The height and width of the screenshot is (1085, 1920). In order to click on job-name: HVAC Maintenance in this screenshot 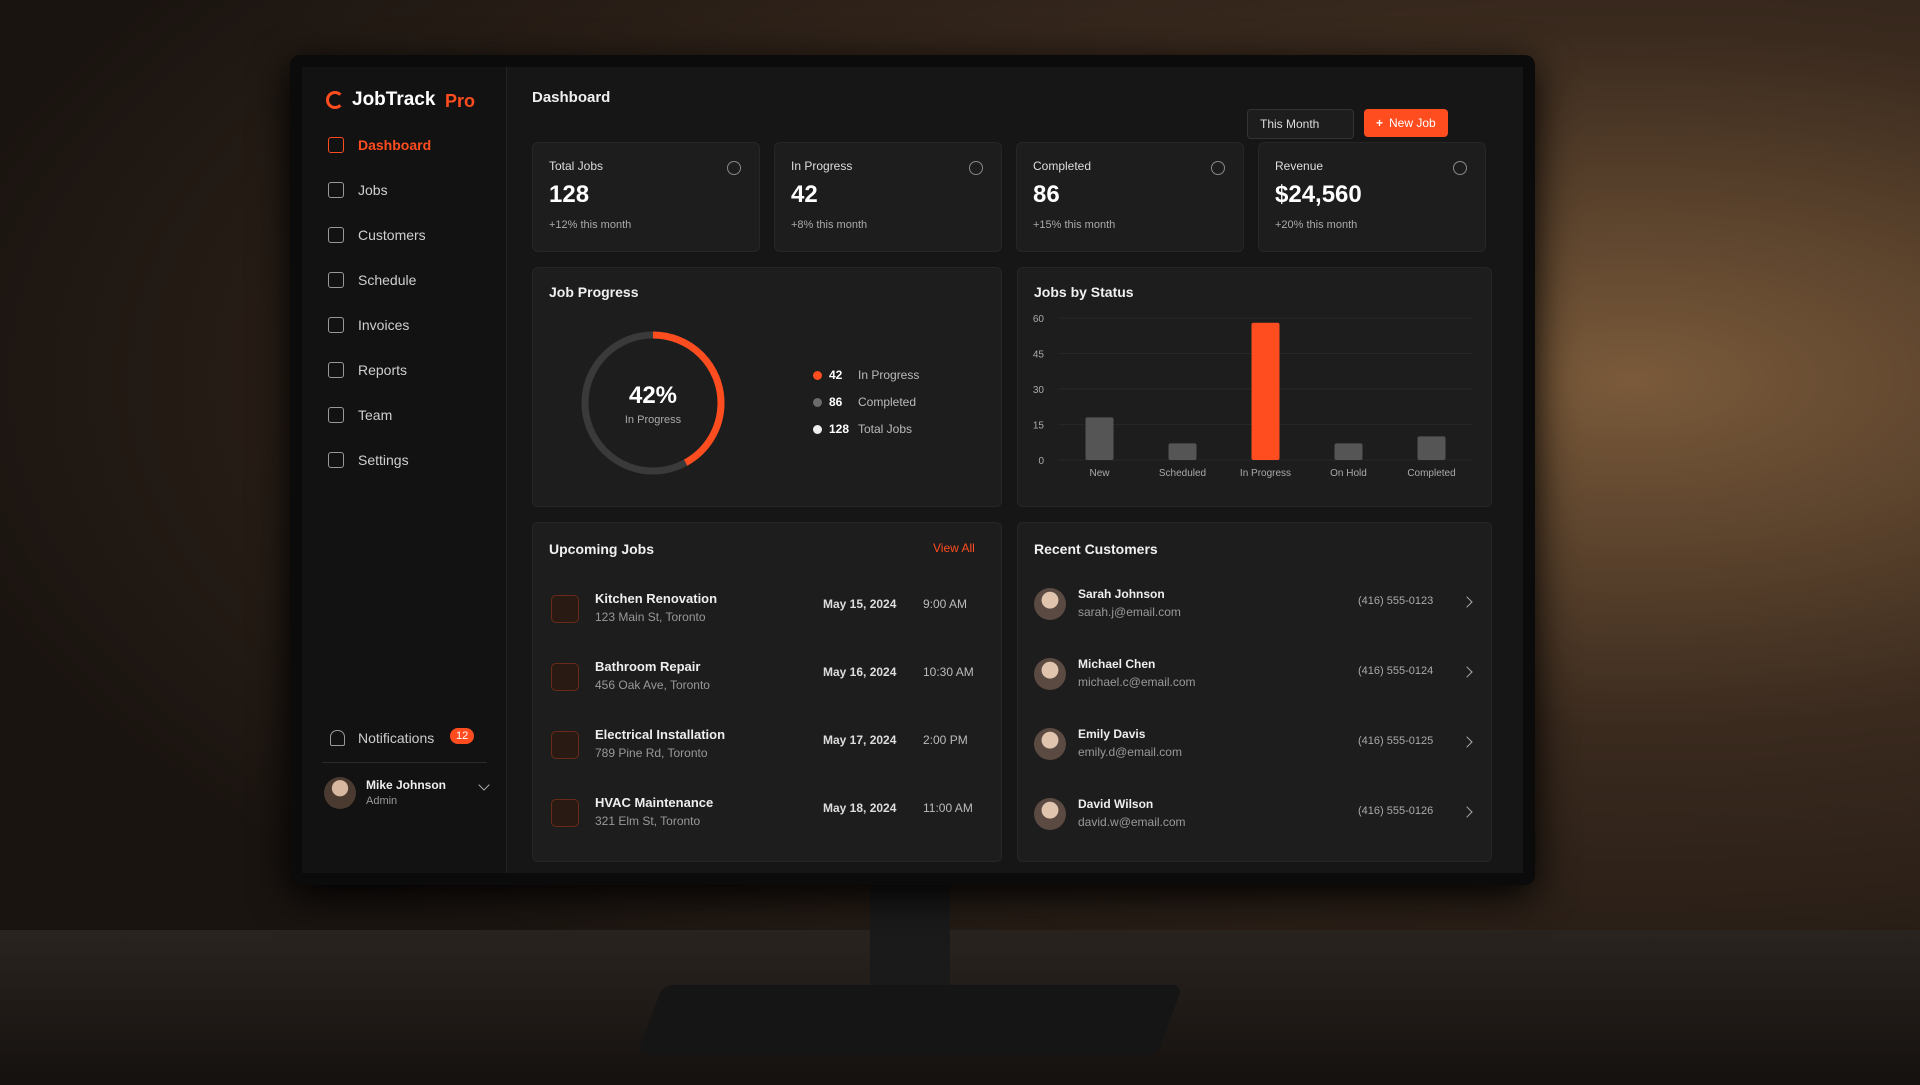, I will do `click(654, 802)`.